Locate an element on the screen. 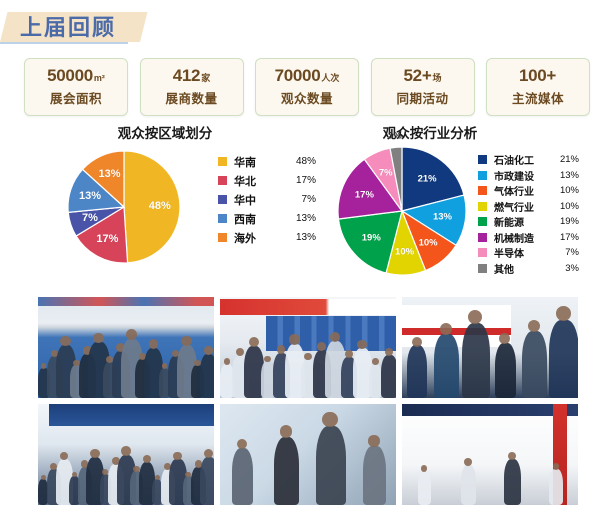 The height and width of the screenshot is (508, 613). stat-value: 50000 m² is located at coordinates (76, 75).